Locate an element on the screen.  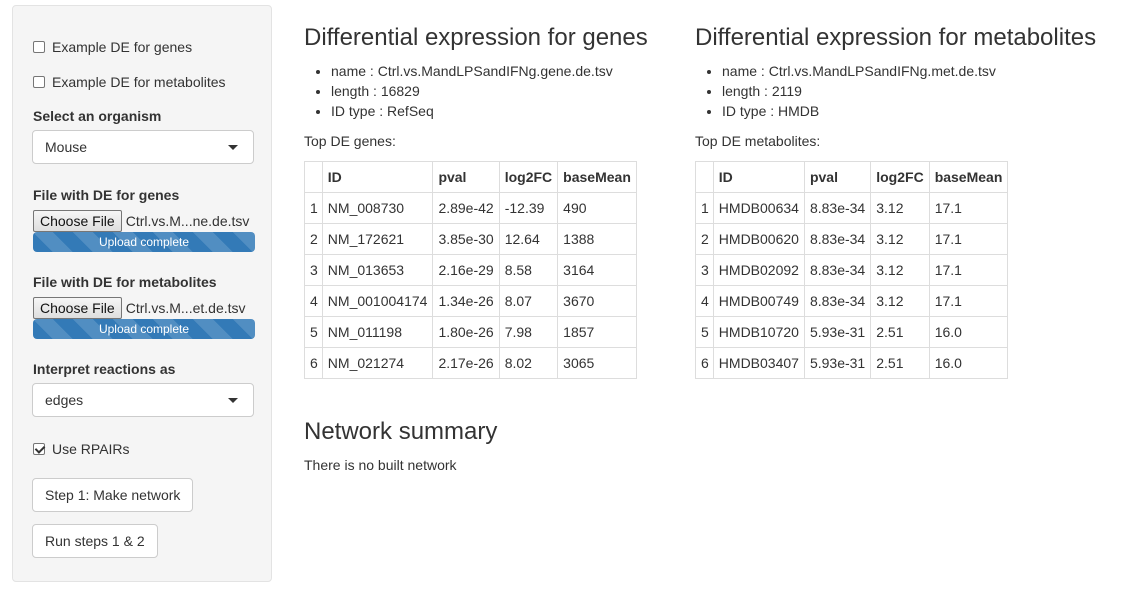
table-cell: HMDB00749 is located at coordinates (758, 301).